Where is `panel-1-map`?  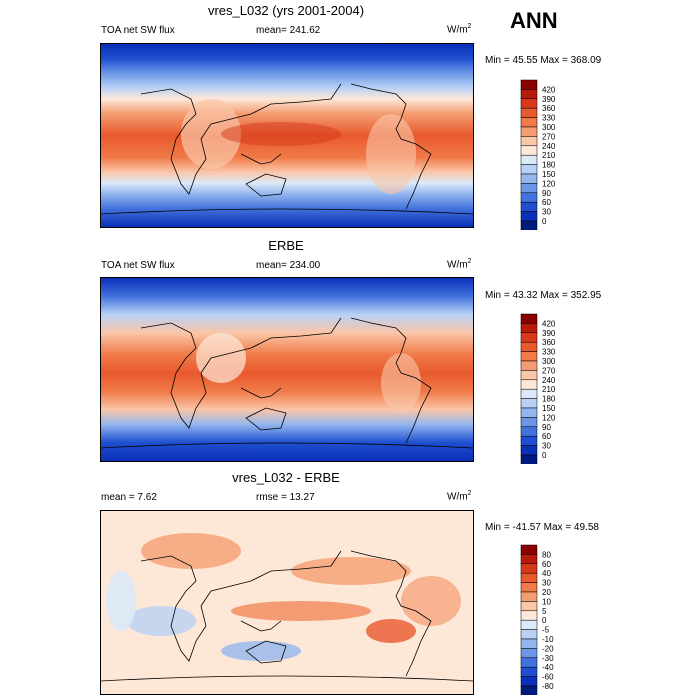
panel-1-map is located at coordinates (287, 135).